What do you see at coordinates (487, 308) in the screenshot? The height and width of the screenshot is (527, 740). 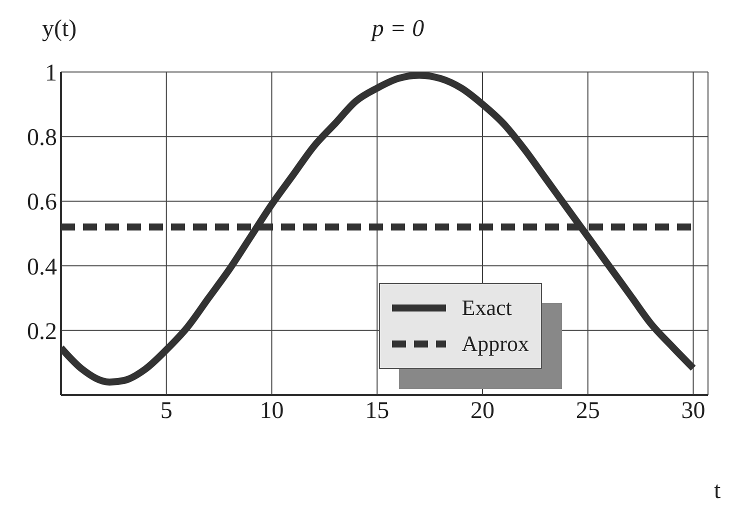 I see `legend-label: Exact` at bounding box center [487, 308].